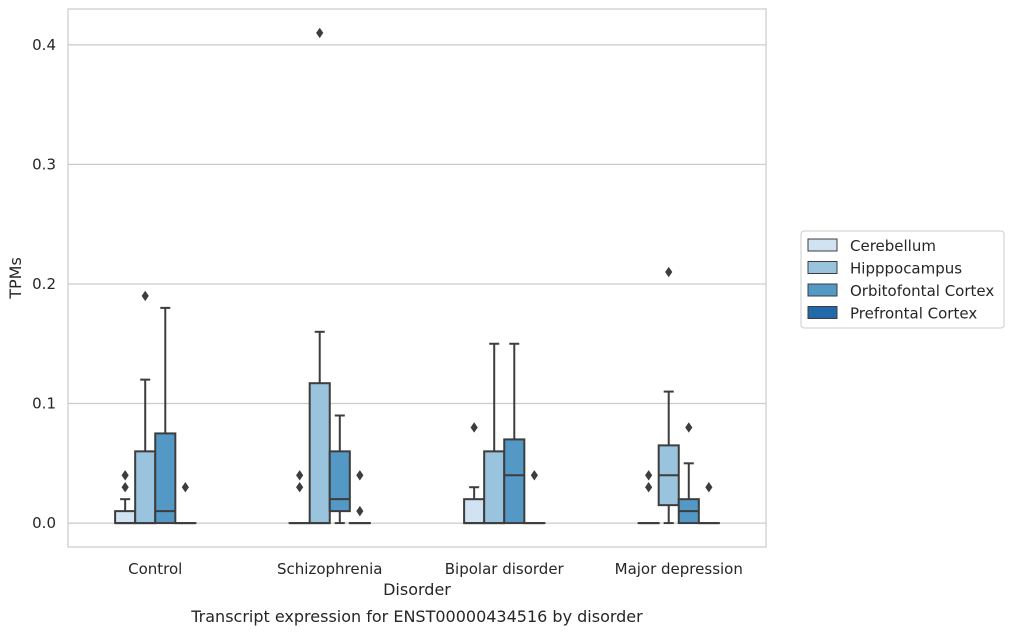 The height and width of the screenshot is (634, 1014). Describe the element at coordinates (44, 523) in the screenshot. I see `y-tick-label: 0.0` at that location.